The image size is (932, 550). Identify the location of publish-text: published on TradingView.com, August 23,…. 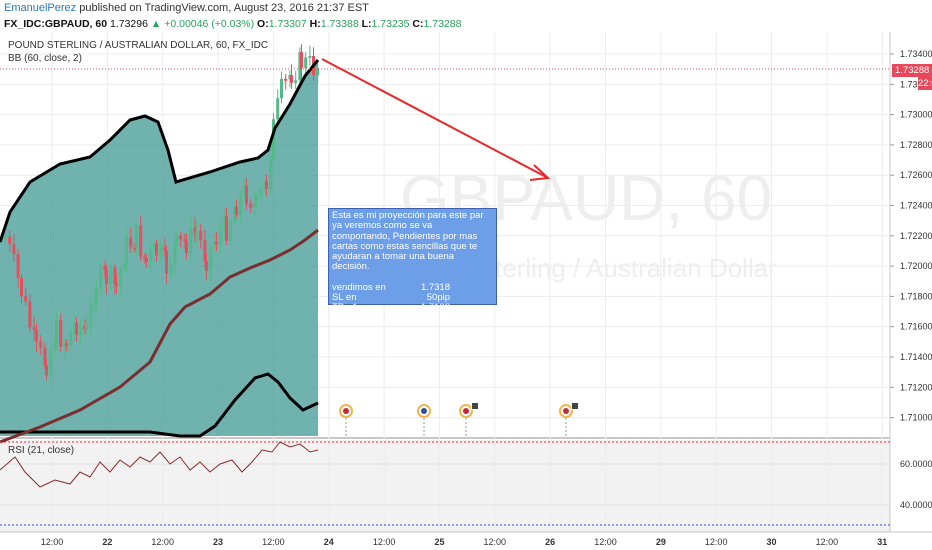
(224, 8).